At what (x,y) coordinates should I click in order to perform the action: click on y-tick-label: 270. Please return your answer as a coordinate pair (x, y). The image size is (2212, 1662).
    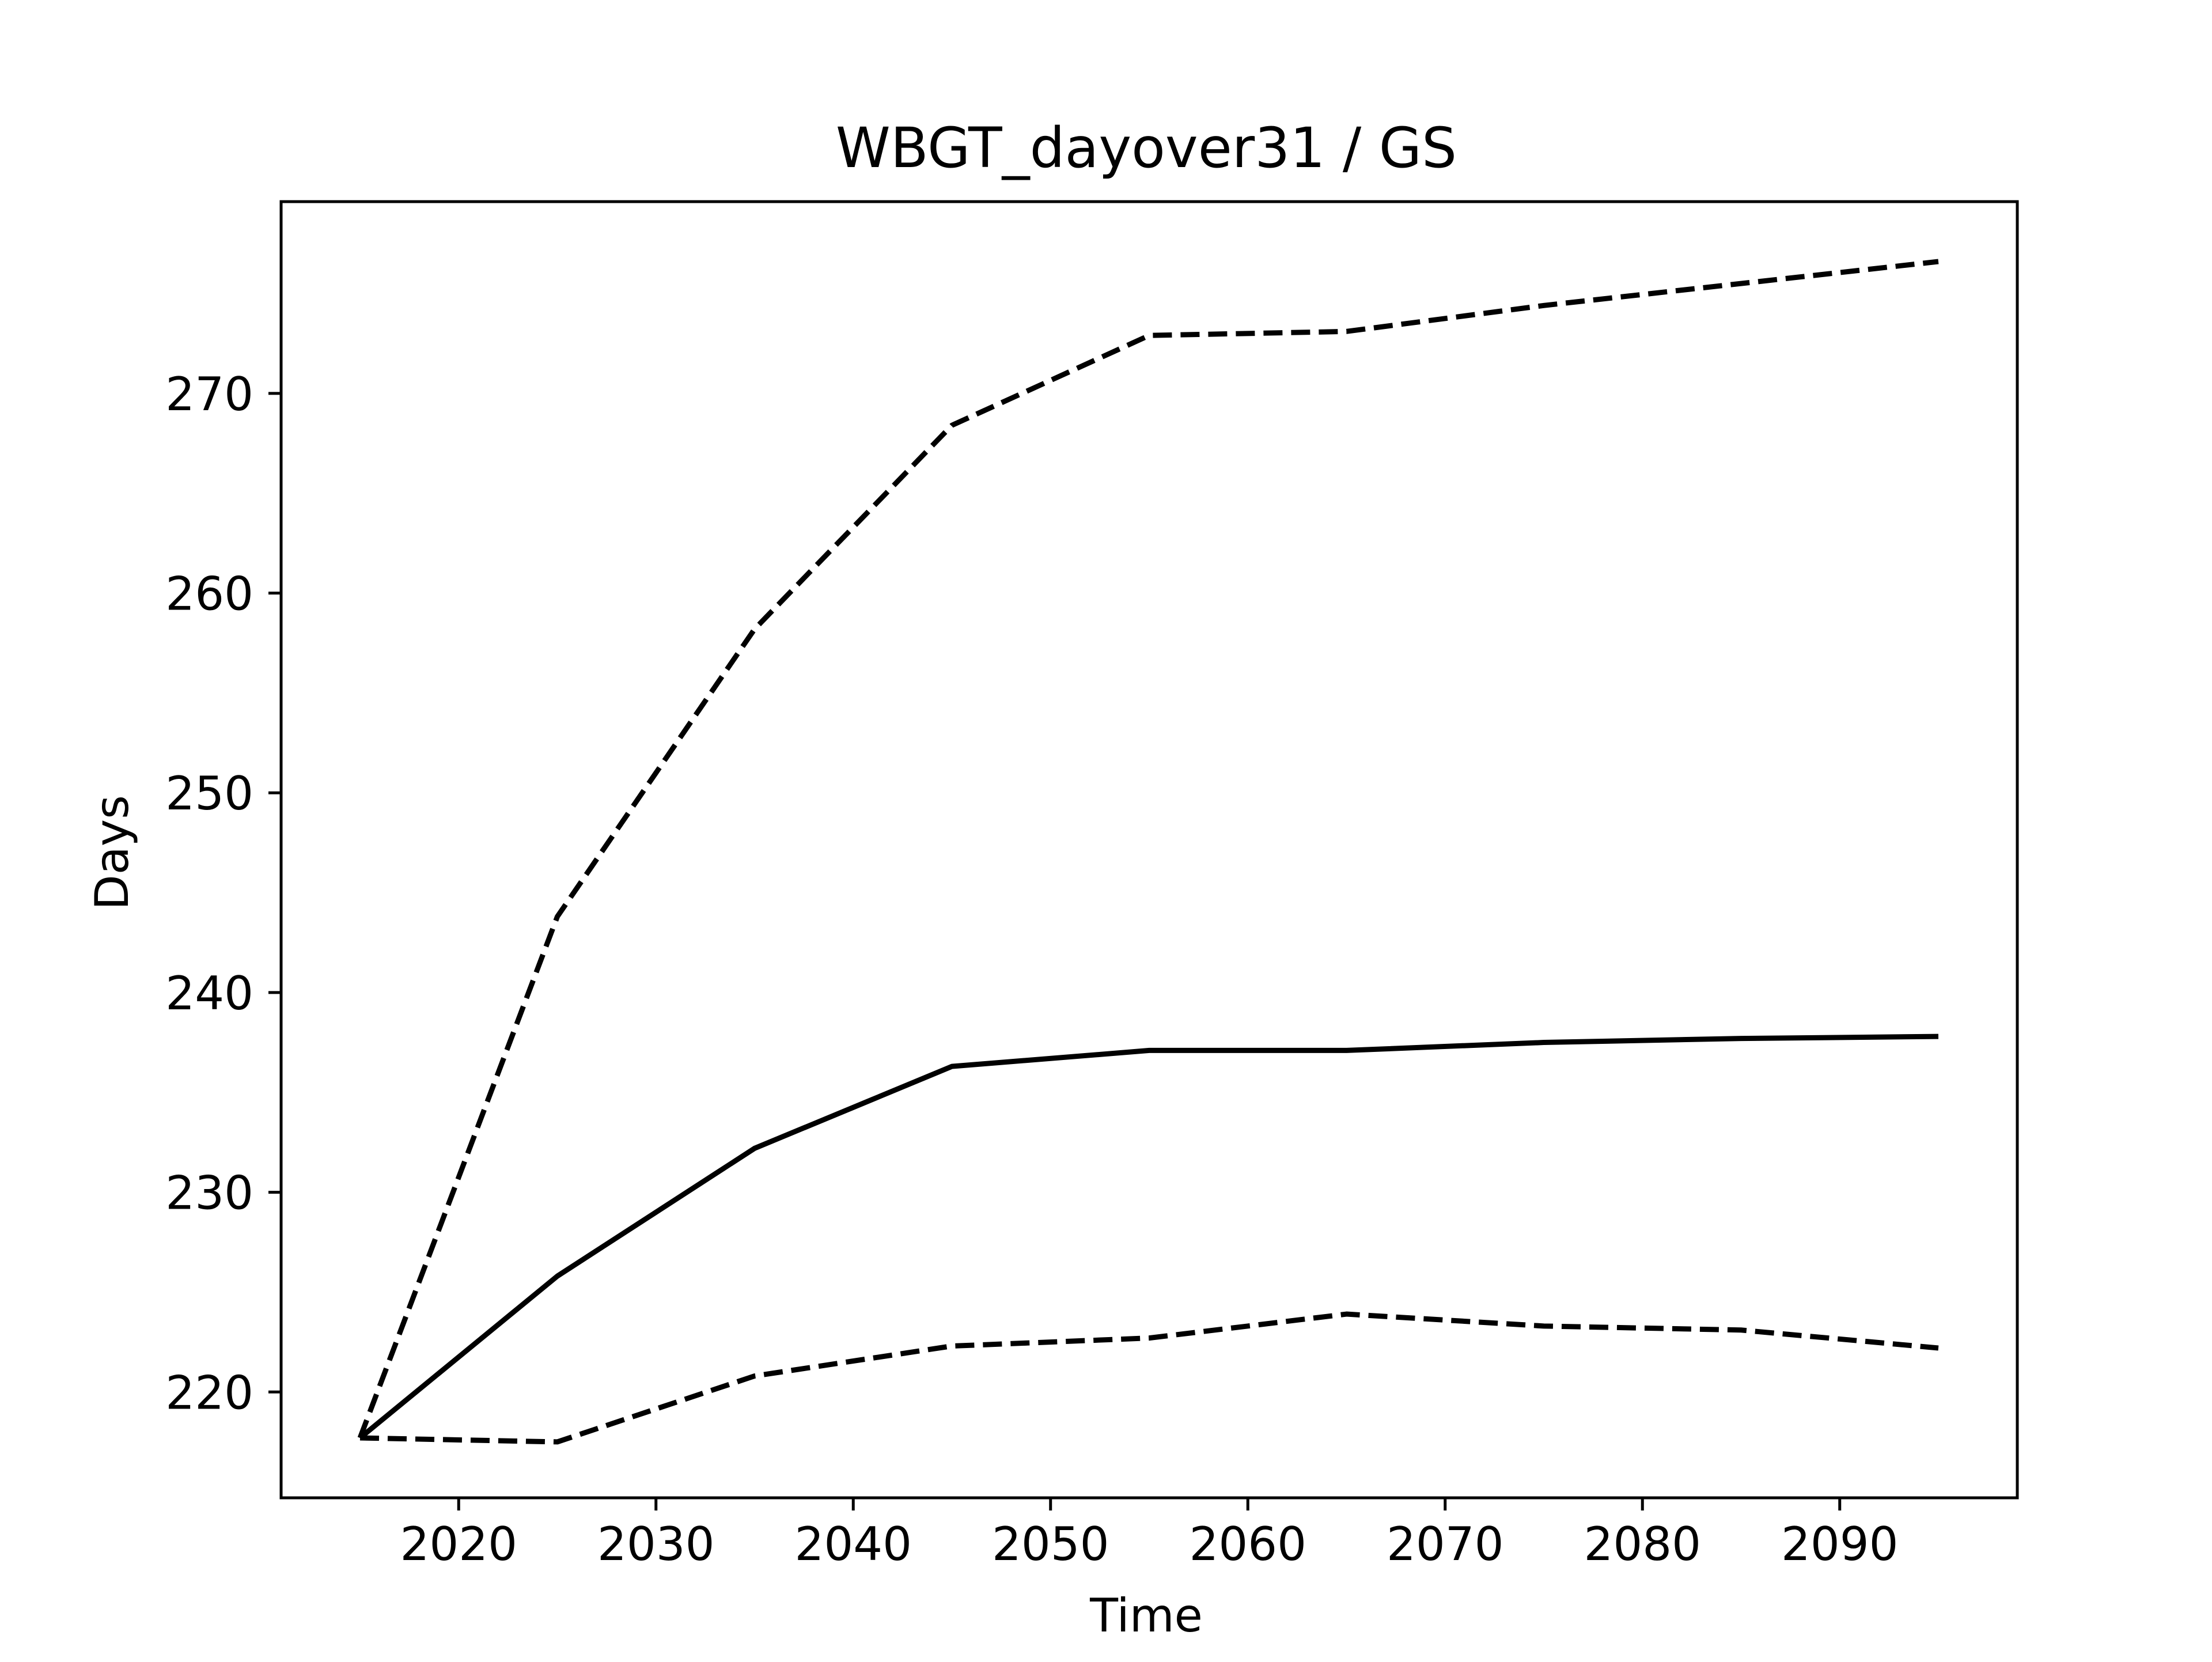
    Looking at the image, I should click on (209, 394).